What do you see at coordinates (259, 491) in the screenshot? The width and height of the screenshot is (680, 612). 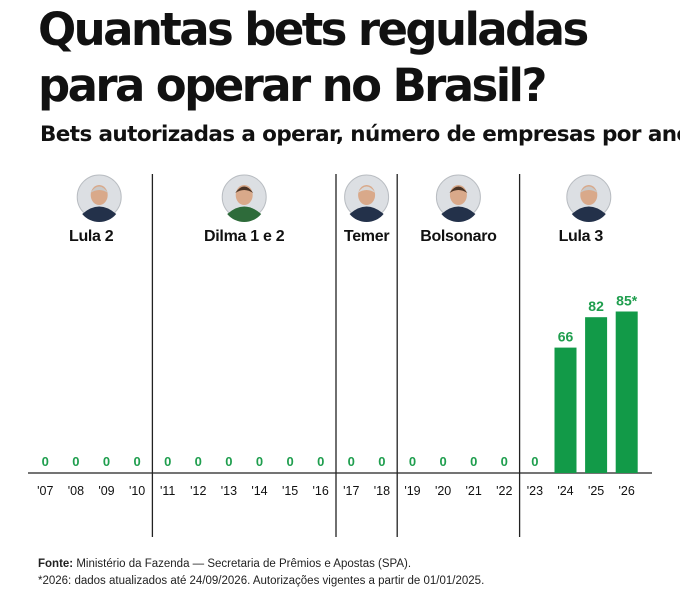 I see `x-tick-label: '14` at bounding box center [259, 491].